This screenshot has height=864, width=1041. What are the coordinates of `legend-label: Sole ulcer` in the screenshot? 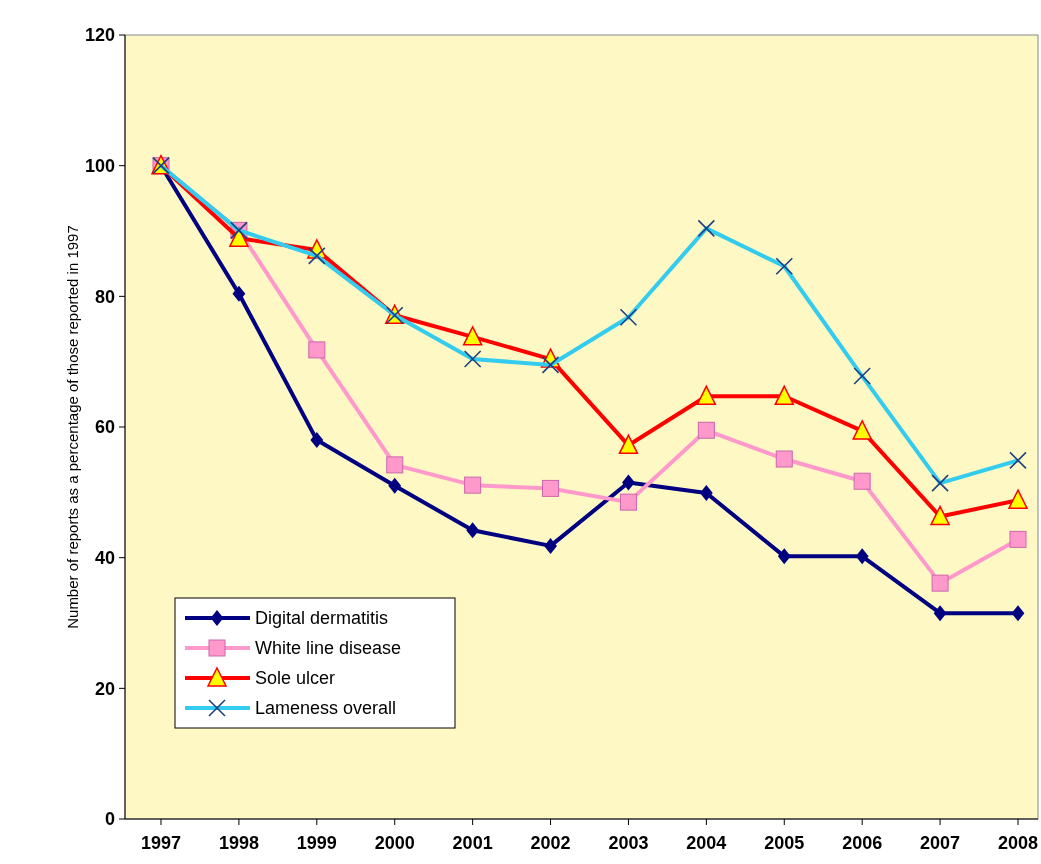 It's located at (295, 678).